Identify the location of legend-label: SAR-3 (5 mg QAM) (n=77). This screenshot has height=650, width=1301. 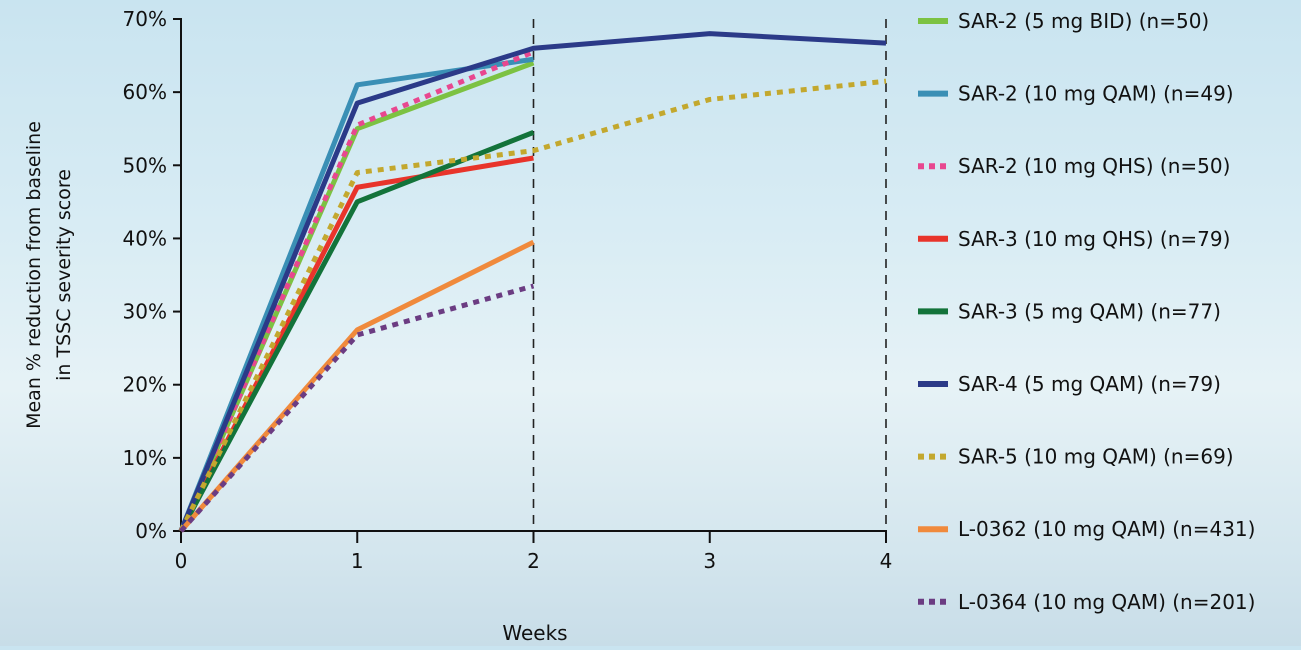
(1089, 311).